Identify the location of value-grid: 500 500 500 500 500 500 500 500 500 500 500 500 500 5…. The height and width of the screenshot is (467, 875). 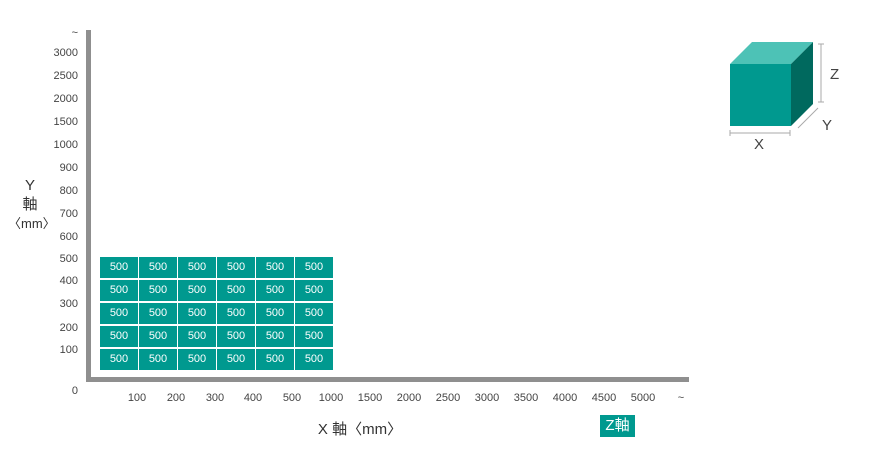
(216, 313).